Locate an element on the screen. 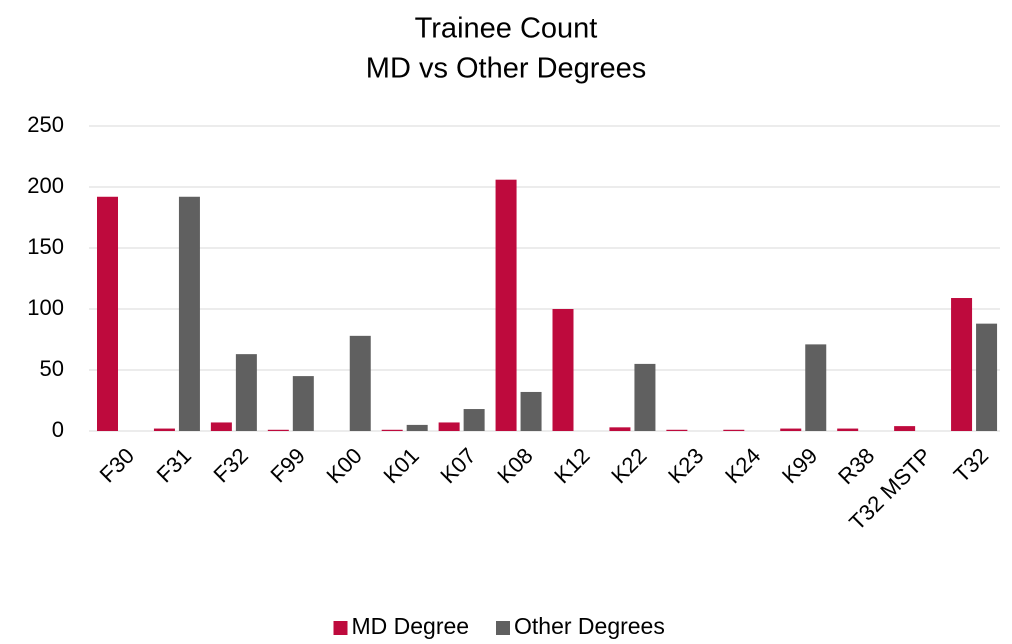 This screenshot has height=644, width=1012. legend-label: MD Degree is located at coordinates (411, 626).